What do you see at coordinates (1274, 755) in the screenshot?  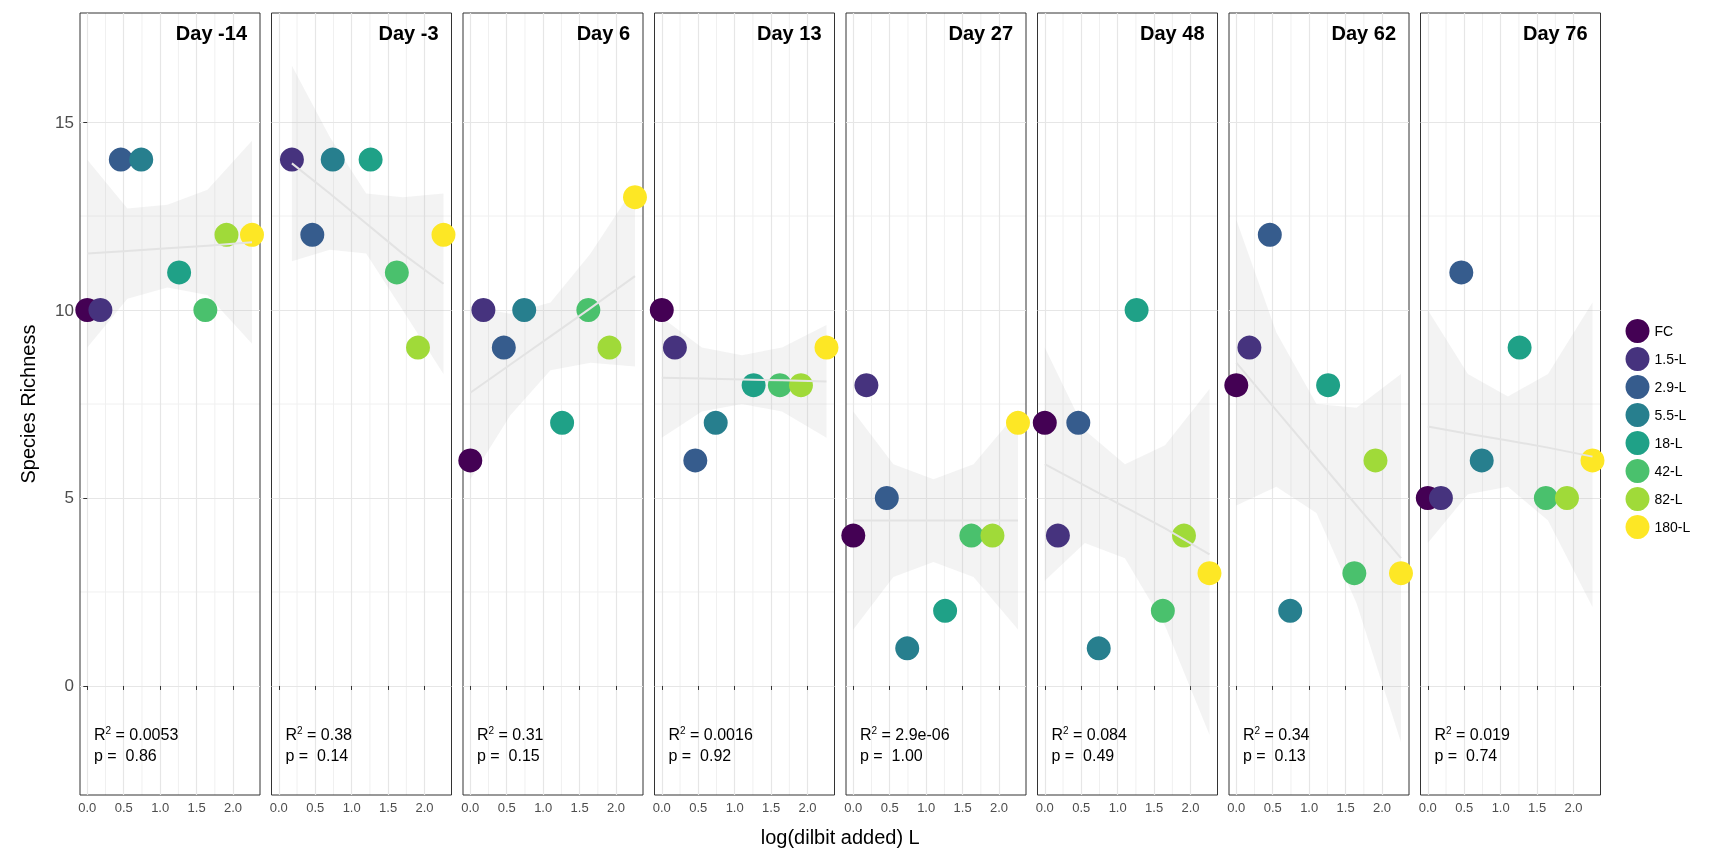 I see `annotation: p = 0.13` at bounding box center [1274, 755].